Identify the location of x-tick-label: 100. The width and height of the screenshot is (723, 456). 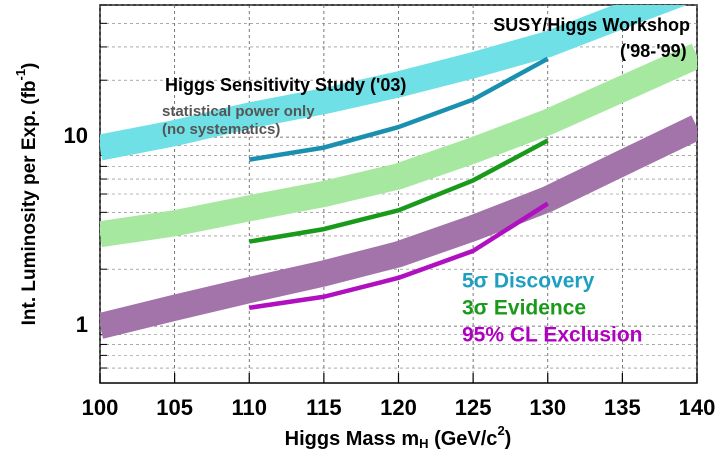
(100, 407).